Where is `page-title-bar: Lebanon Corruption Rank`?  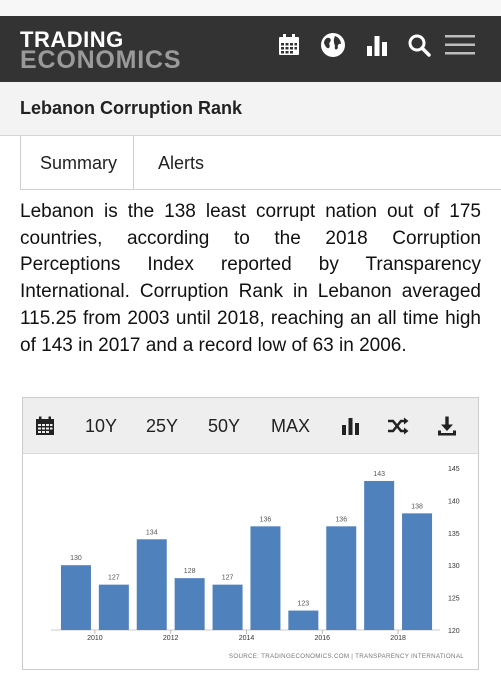
page-title-bar: Lebanon Corruption Rank is located at coordinates (250, 109).